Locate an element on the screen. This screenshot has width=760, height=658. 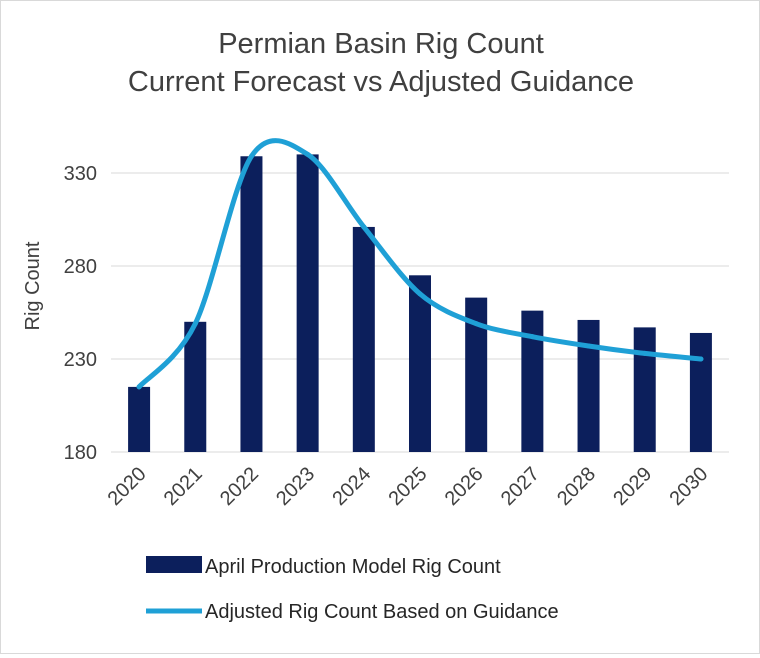
x-tick-label: 2026 is located at coordinates (464, 486).